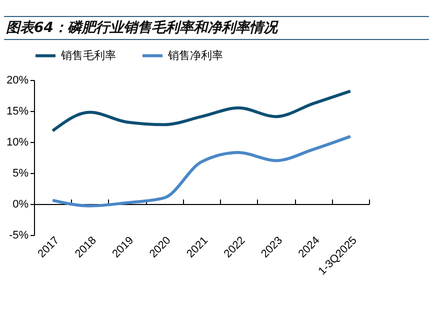  What do you see at coordinates (20, 204) in the screenshot?
I see `y-tick-label: 0%` at bounding box center [20, 204].